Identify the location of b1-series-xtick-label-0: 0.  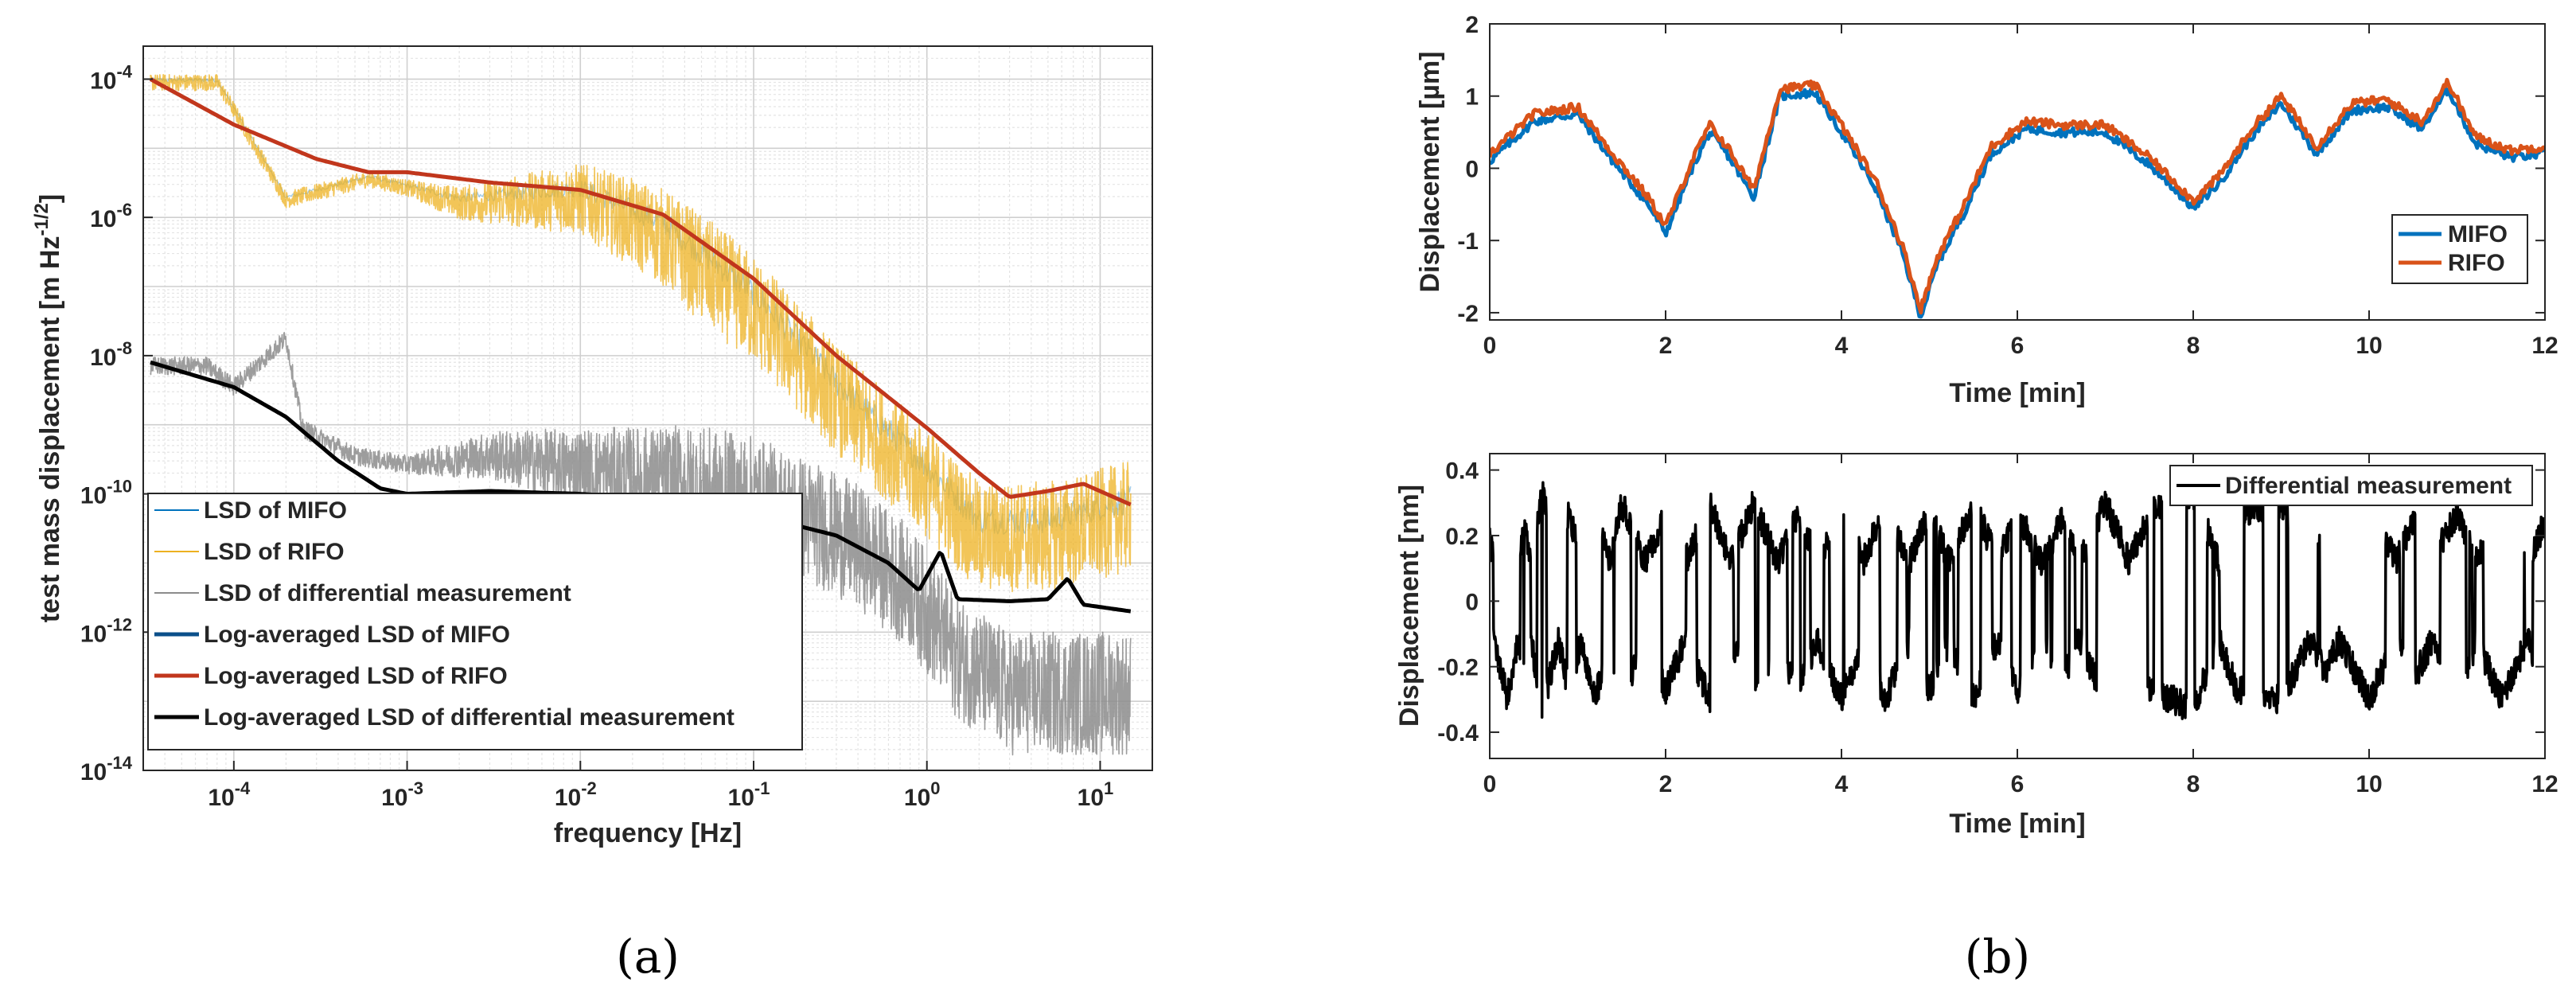
(1490, 346).